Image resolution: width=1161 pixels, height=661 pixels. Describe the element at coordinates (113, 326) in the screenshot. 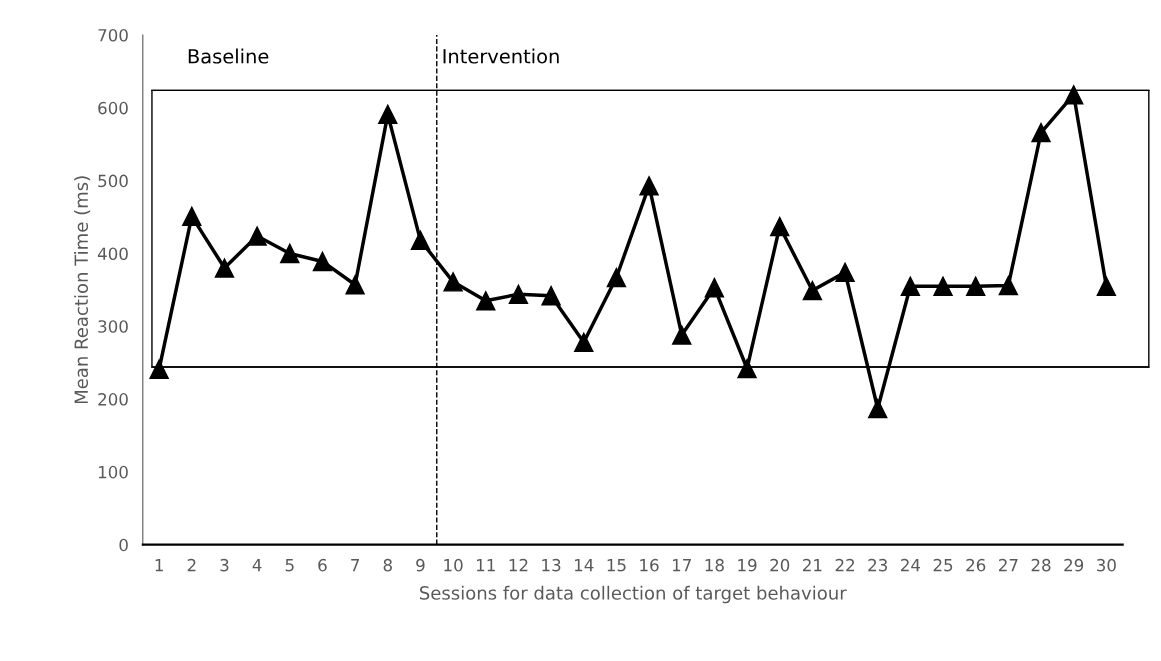

I see `y-tick-label: 300` at that location.